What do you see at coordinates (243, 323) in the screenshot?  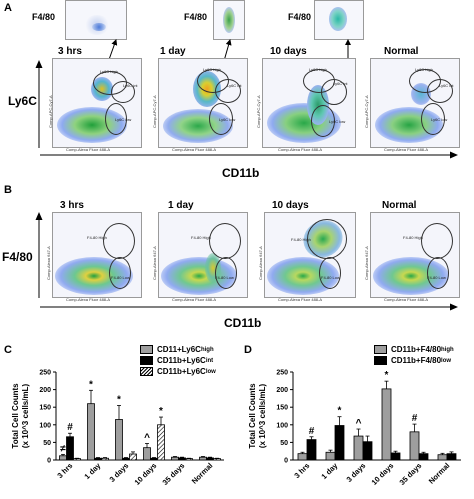 I see `b-x-marker: CD11b` at bounding box center [243, 323].